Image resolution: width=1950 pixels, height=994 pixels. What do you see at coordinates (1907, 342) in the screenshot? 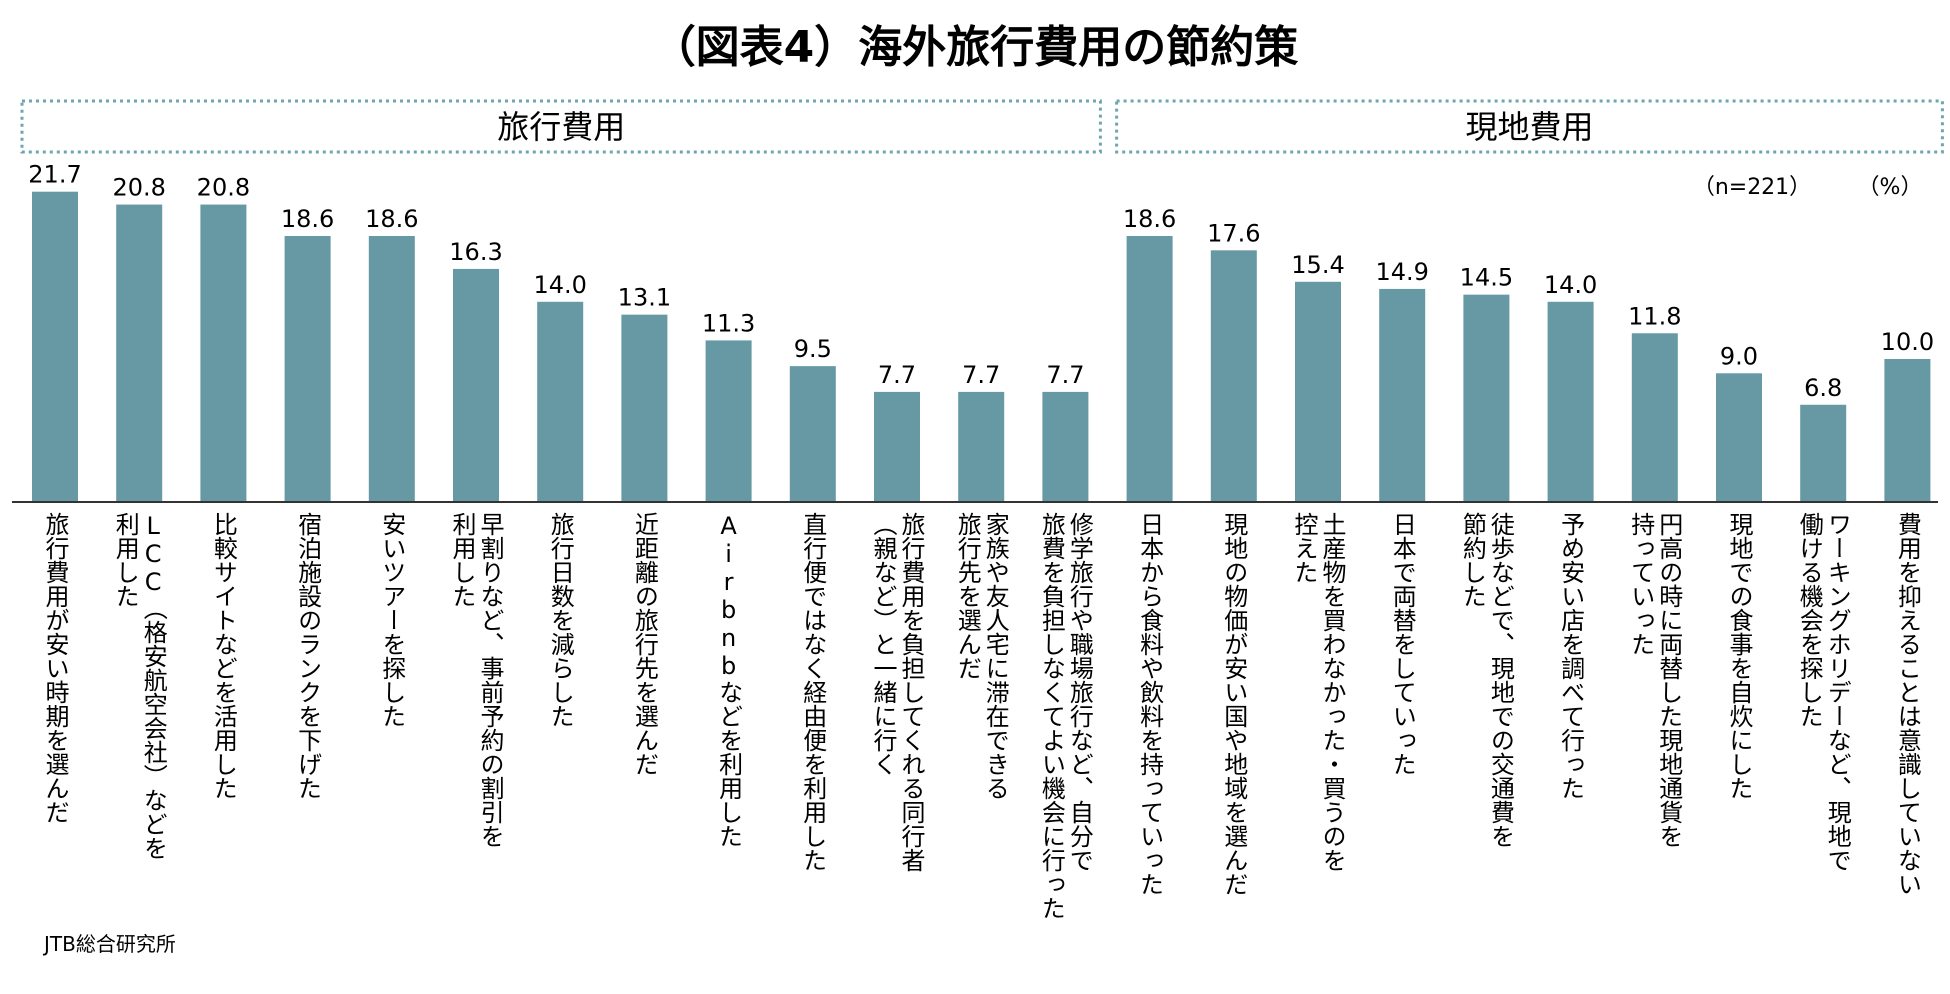
I see `value-label: 10.0` at bounding box center [1907, 342].